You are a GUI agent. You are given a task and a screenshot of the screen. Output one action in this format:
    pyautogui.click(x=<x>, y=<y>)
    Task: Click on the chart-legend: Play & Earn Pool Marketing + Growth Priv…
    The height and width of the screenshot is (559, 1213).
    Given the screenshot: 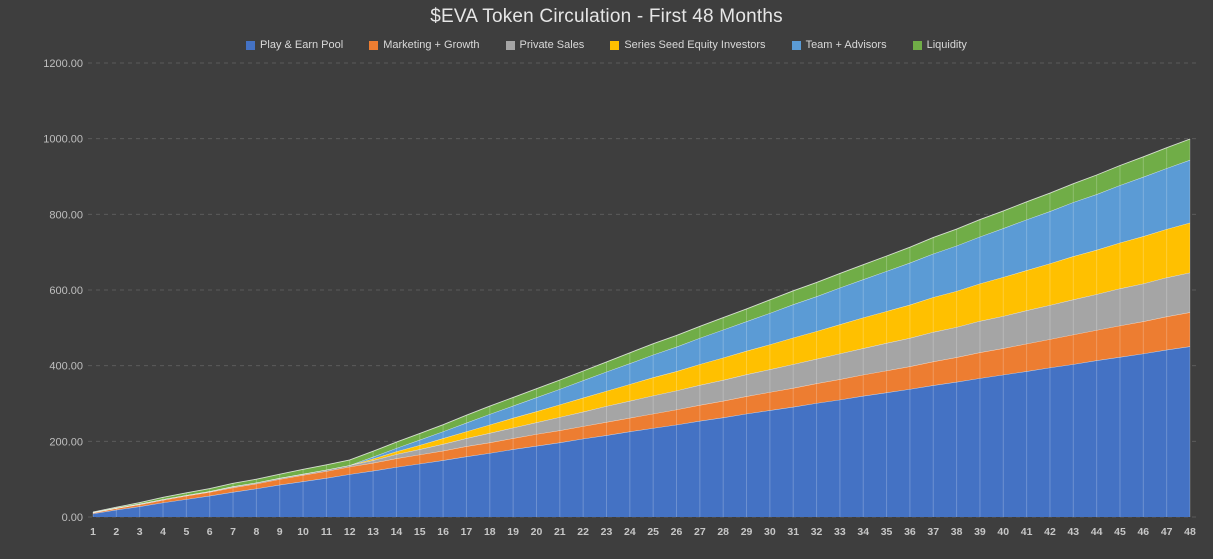 What is the action you would take?
    pyautogui.click(x=606, y=45)
    